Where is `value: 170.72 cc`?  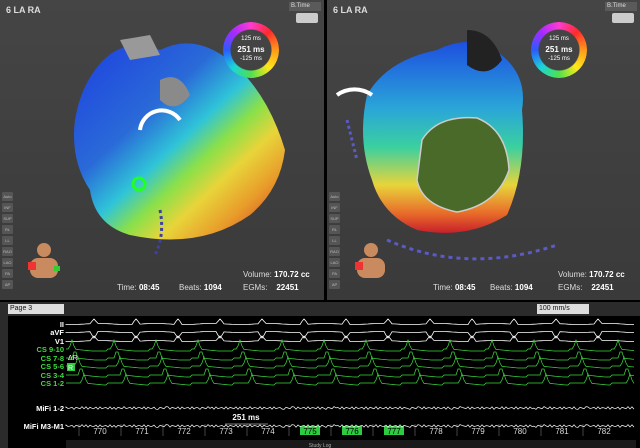 value: 170.72 cc is located at coordinates (292, 274).